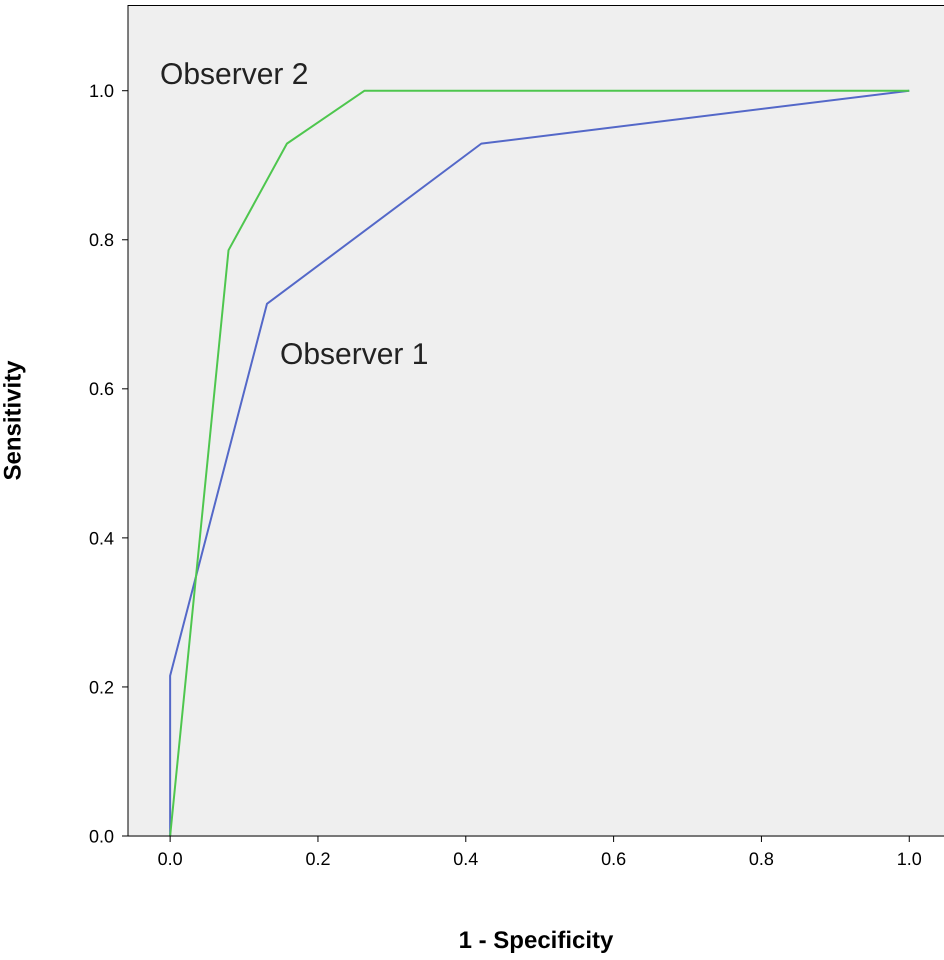 Image resolution: width=944 pixels, height=960 pixels. Describe the element at coordinates (170, 858) in the screenshot. I see `x-tick-label: 0.0` at that location.